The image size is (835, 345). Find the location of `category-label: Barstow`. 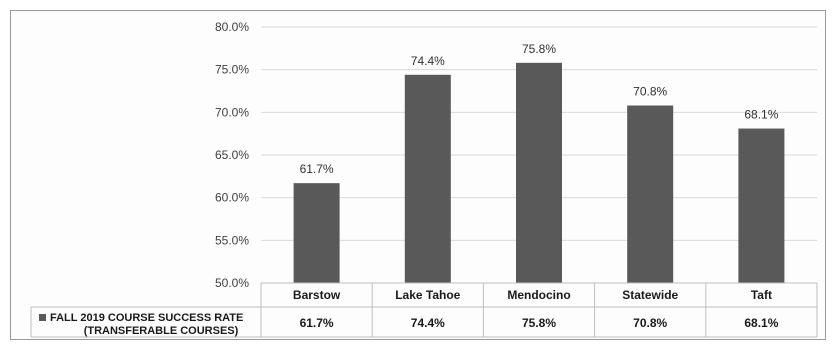

category-label: Barstow is located at coordinates (317, 295).